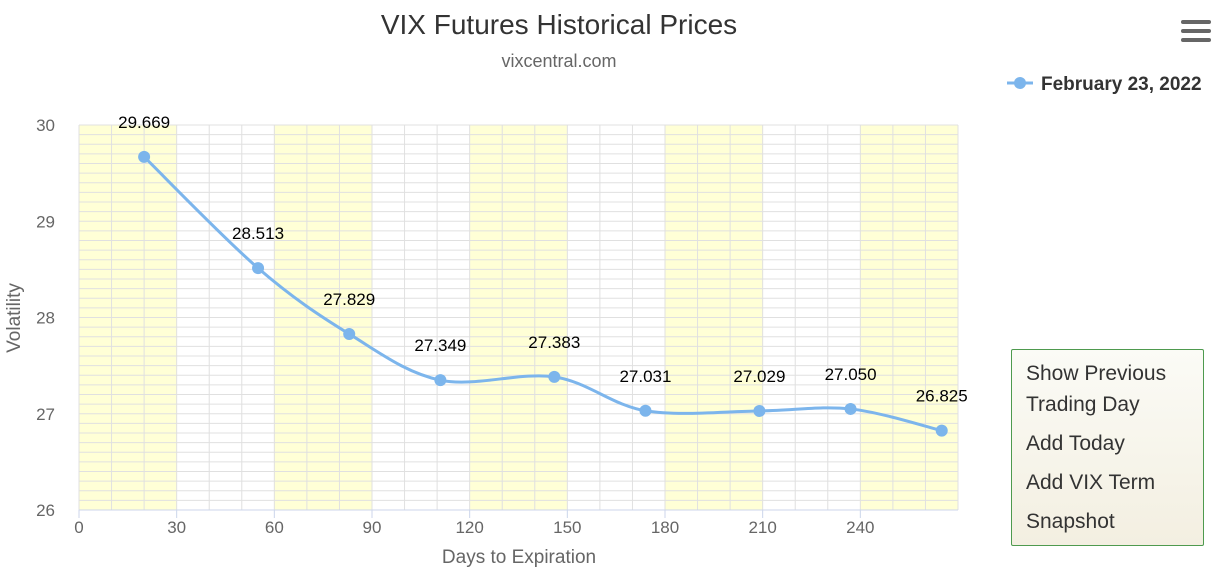  What do you see at coordinates (1096, 389) in the screenshot?
I see `show-previous-trading-day-button: Show Previous Trading Day` at bounding box center [1096, 389].